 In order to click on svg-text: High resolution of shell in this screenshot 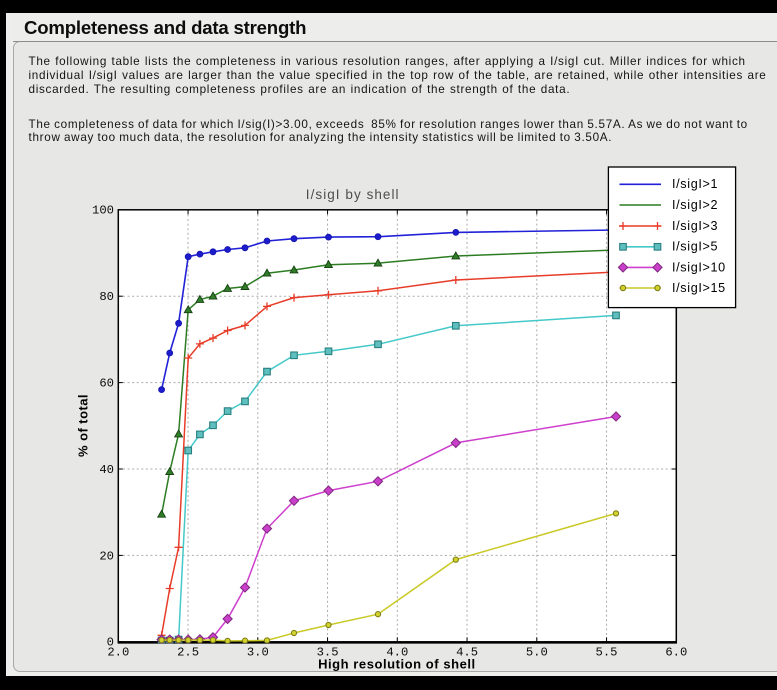, I will do `click(397, 663)`.